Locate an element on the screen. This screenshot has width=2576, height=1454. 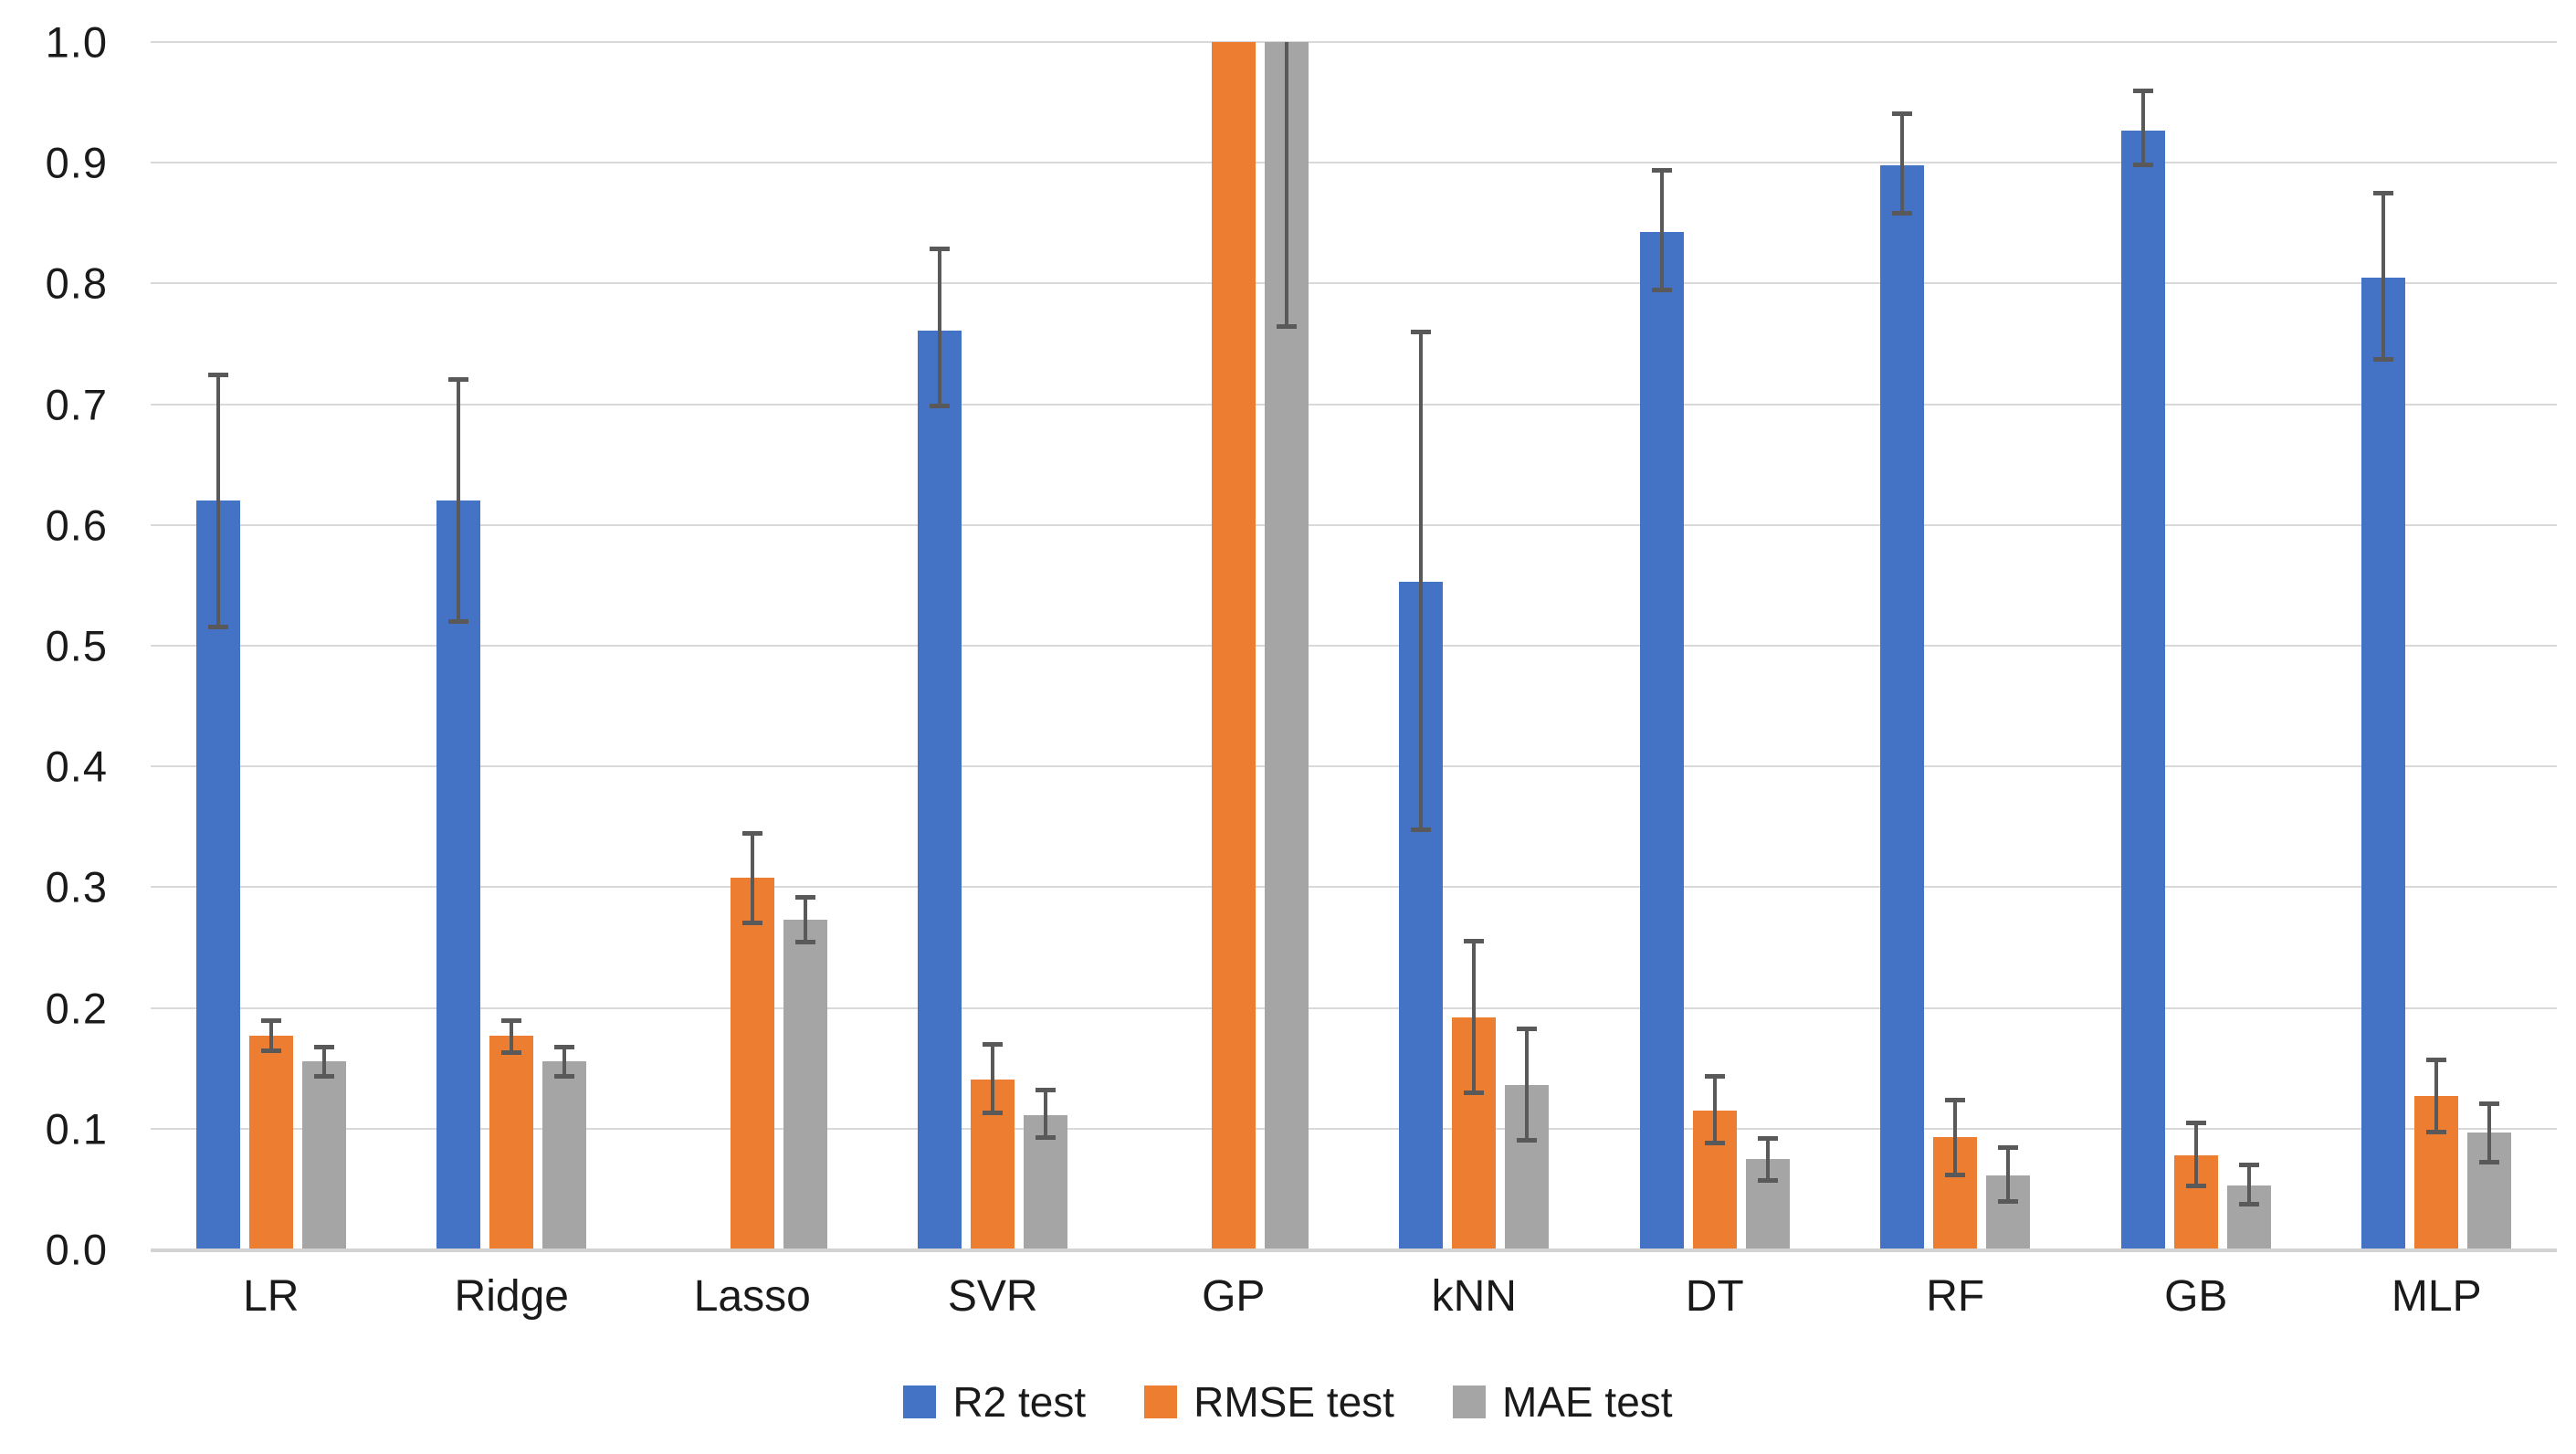
y-axis-tick-label: 0.1 is located at coordinates (76, 1129).